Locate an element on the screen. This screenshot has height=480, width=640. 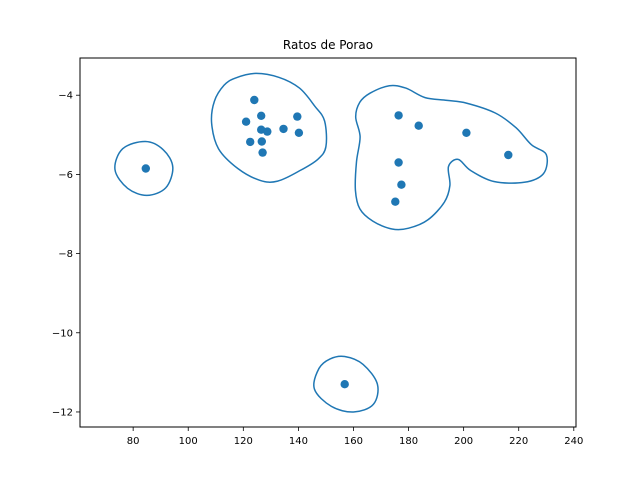
y-axis: −12 −10 −8 −6 −4 is located at coordinates (66, 254).